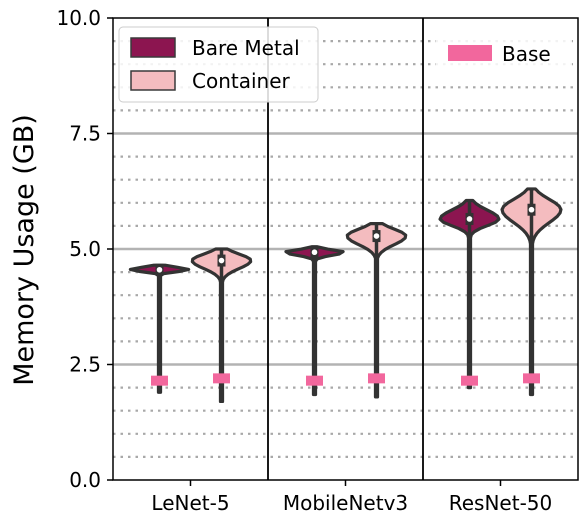 The height and width of the screenshot is (524, 582). Describe the element at coordinates (153, 47) in the screenshot. I see `legend-swatch-bare-metal` at that location.